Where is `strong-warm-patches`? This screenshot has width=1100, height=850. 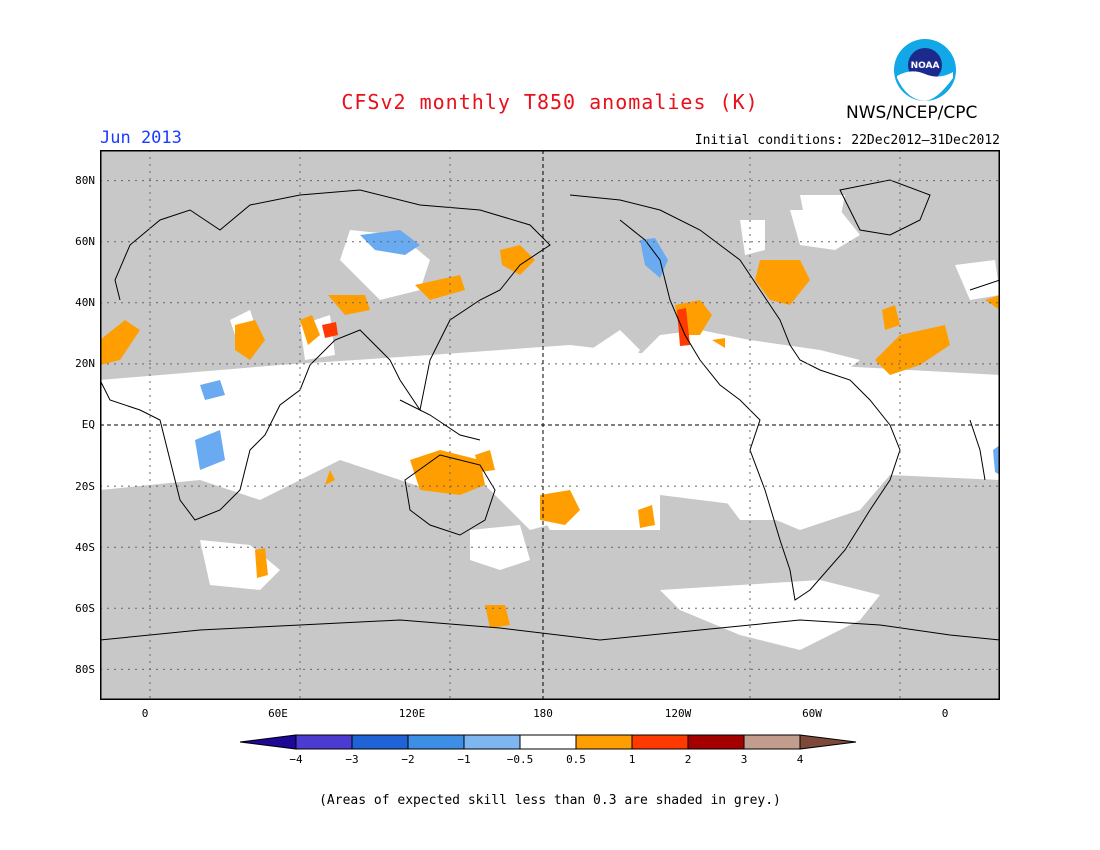
strong-warm-patches is located at coordinates (506, 327).